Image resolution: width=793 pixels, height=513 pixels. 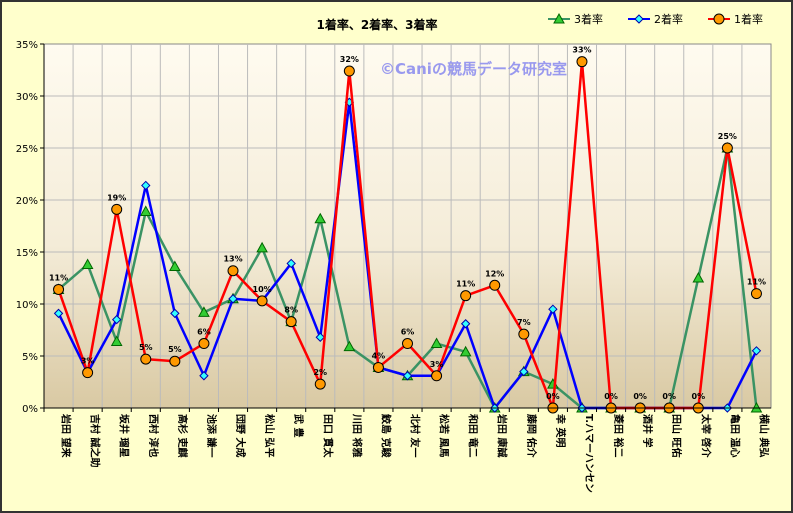 What do you see at coordinates (385, 436) in the screenshot?
I see `x-tick-label: 鮫島 克駿` at bounding box center [385, 436].